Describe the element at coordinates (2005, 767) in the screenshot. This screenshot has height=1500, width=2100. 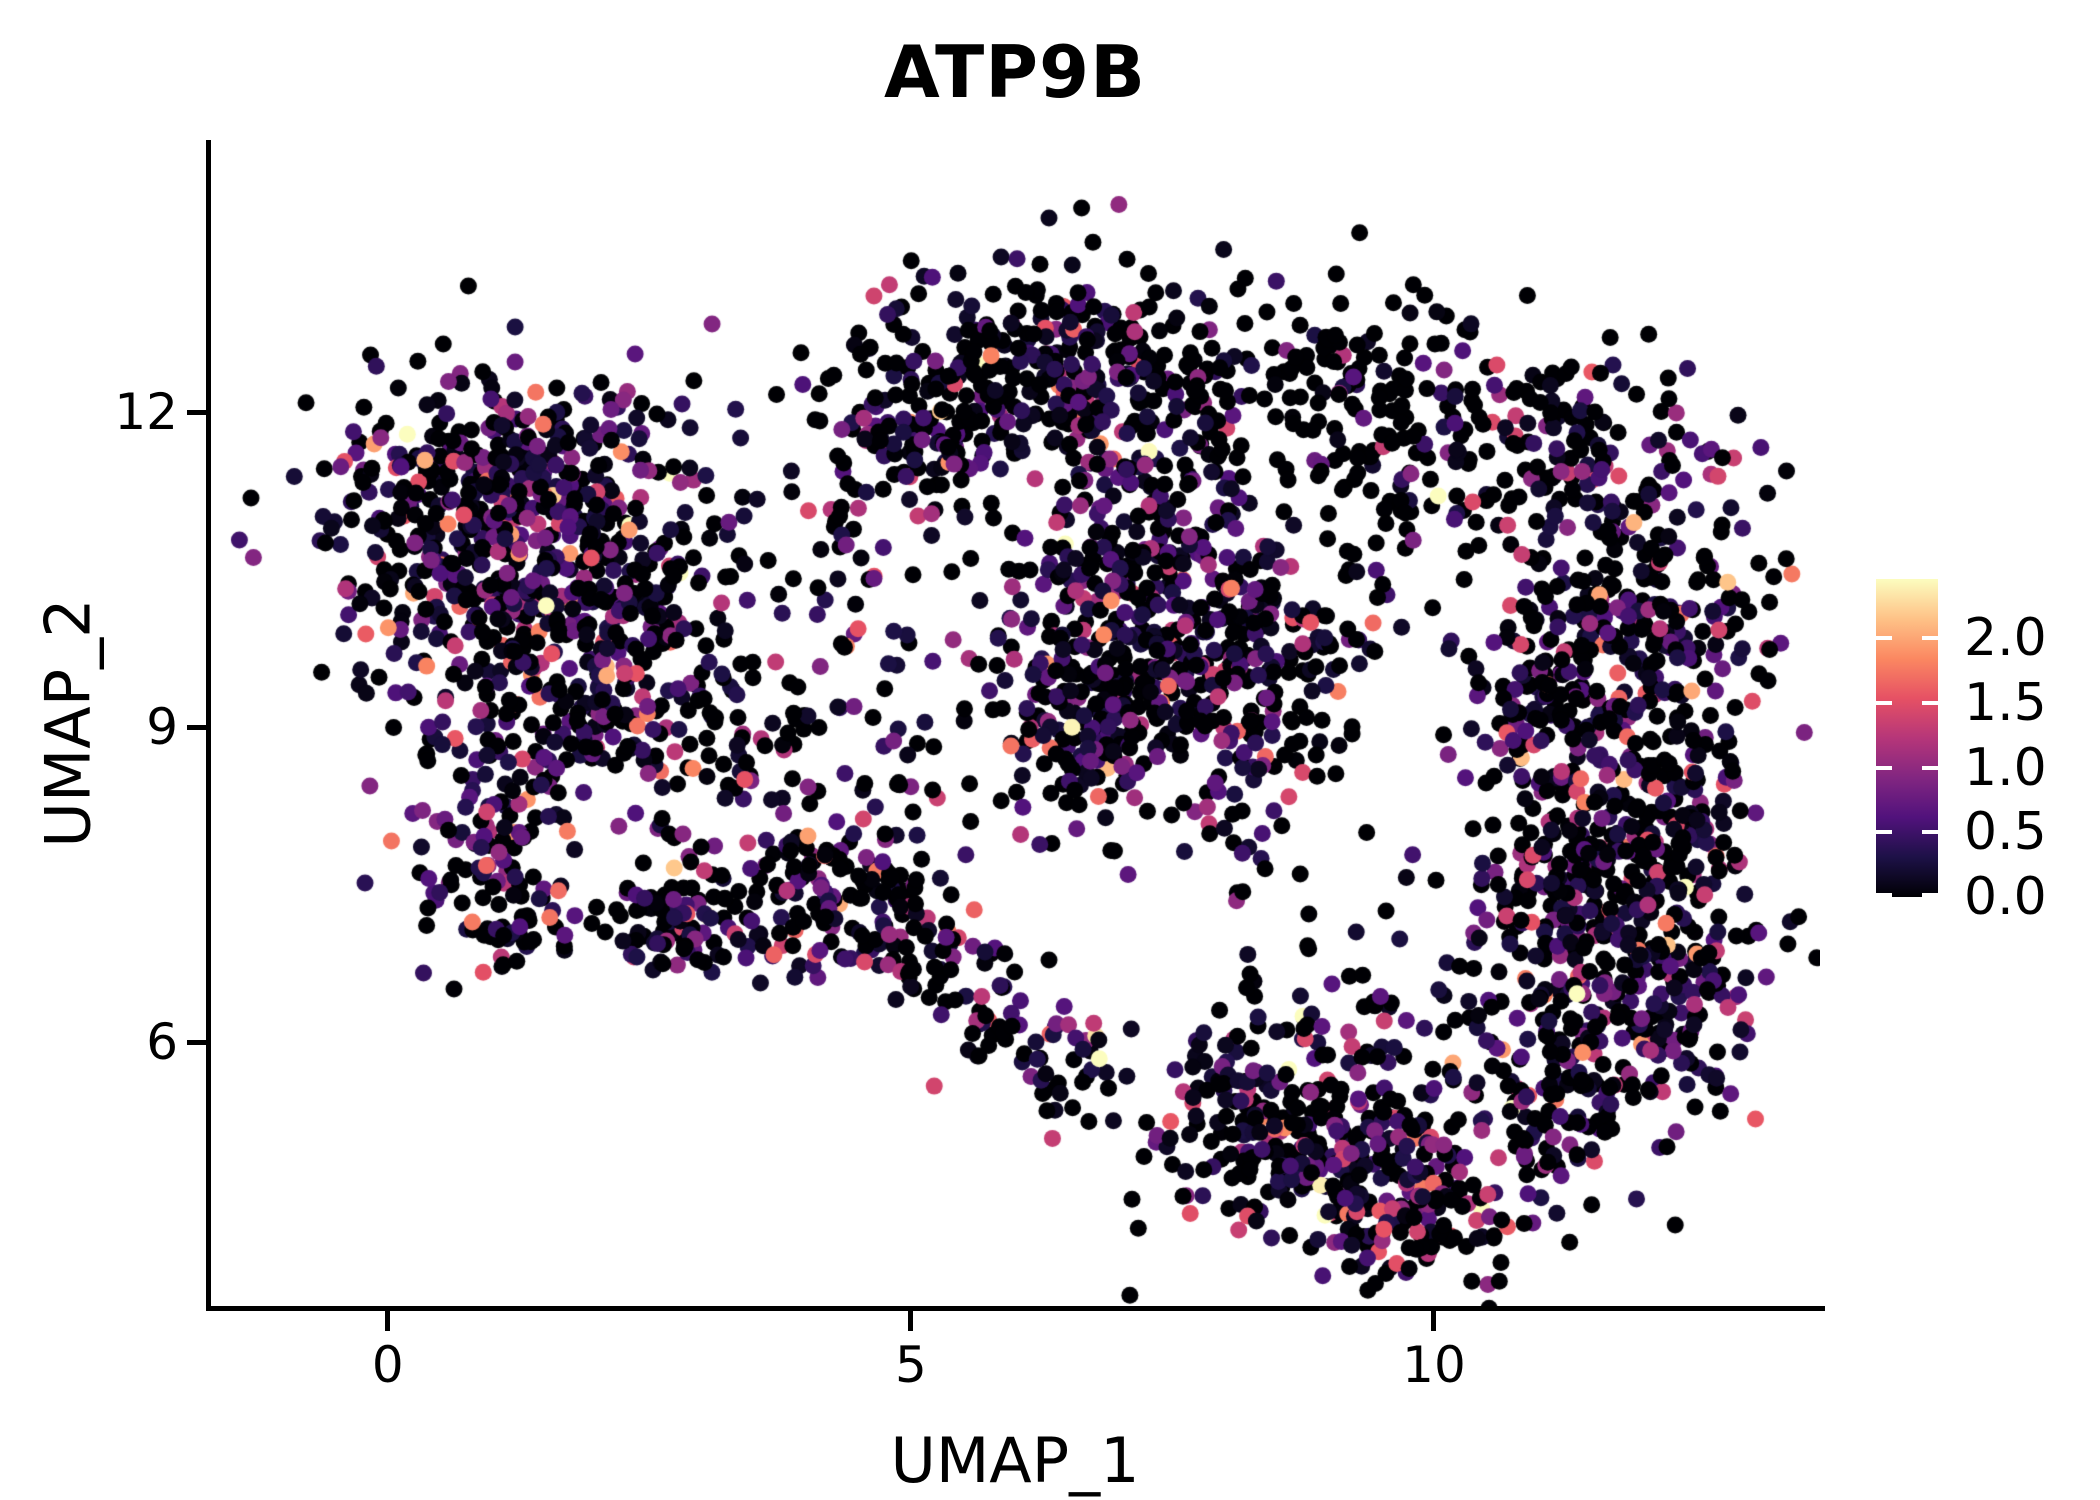
I see `colorbar-label: 1.0` at that location.